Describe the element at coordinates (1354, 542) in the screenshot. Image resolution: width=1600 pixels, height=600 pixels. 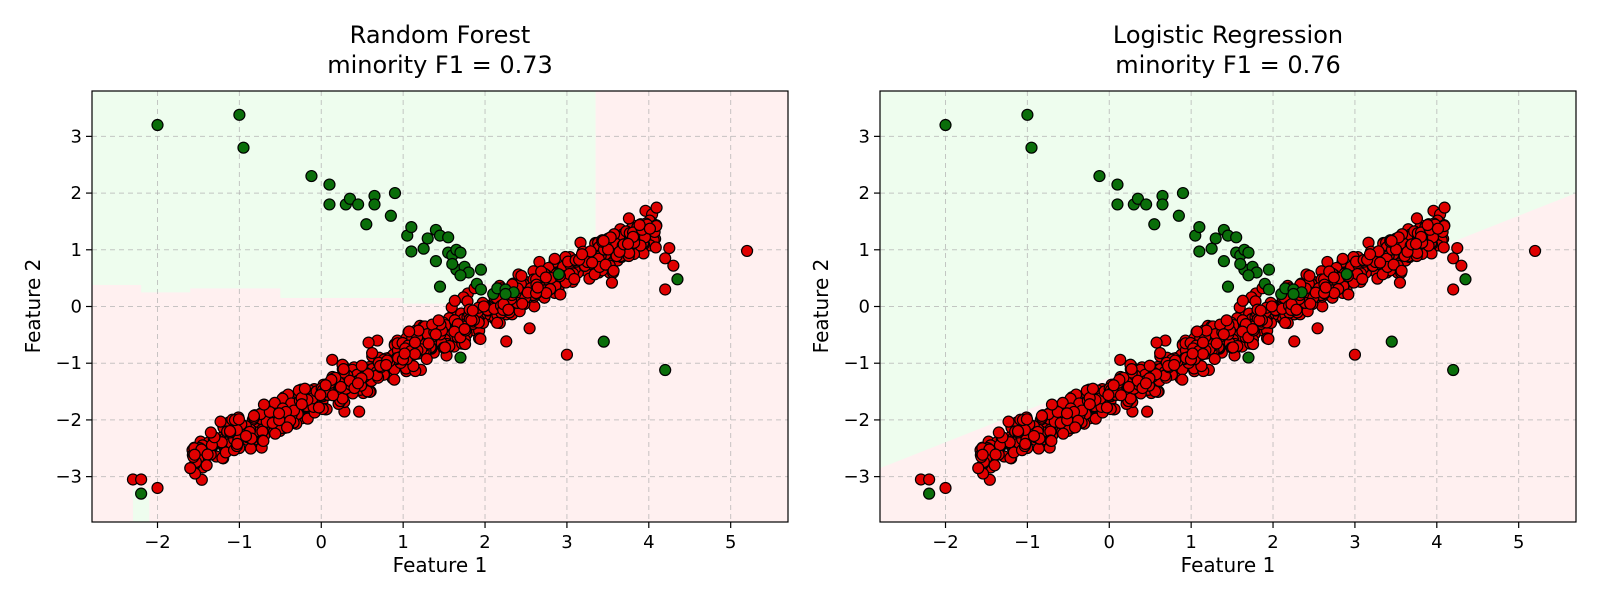
I see `x-tick-label: 3` at that location.